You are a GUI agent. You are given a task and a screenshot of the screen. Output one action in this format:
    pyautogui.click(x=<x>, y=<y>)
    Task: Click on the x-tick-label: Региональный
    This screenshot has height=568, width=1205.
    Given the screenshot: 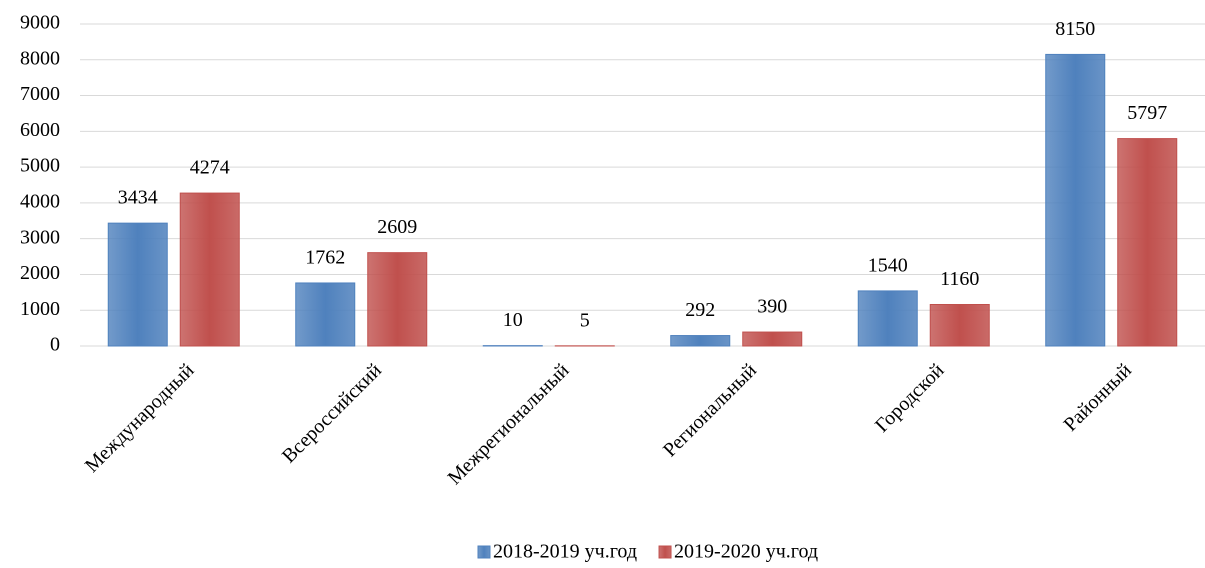 What is the action you would take?
    pyautogui.click(x=710, y=410)
    